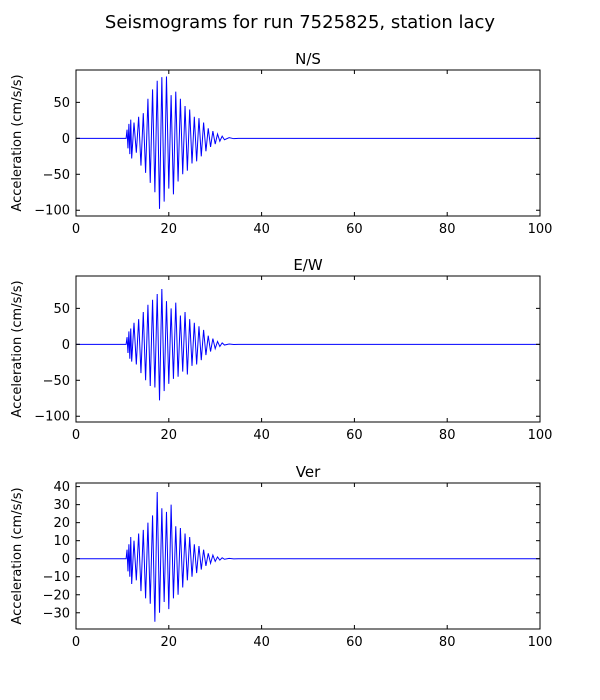 The height and width of the screenshot is (700, 600). I want to click on y-tick-label: −20, so click(56, 595).